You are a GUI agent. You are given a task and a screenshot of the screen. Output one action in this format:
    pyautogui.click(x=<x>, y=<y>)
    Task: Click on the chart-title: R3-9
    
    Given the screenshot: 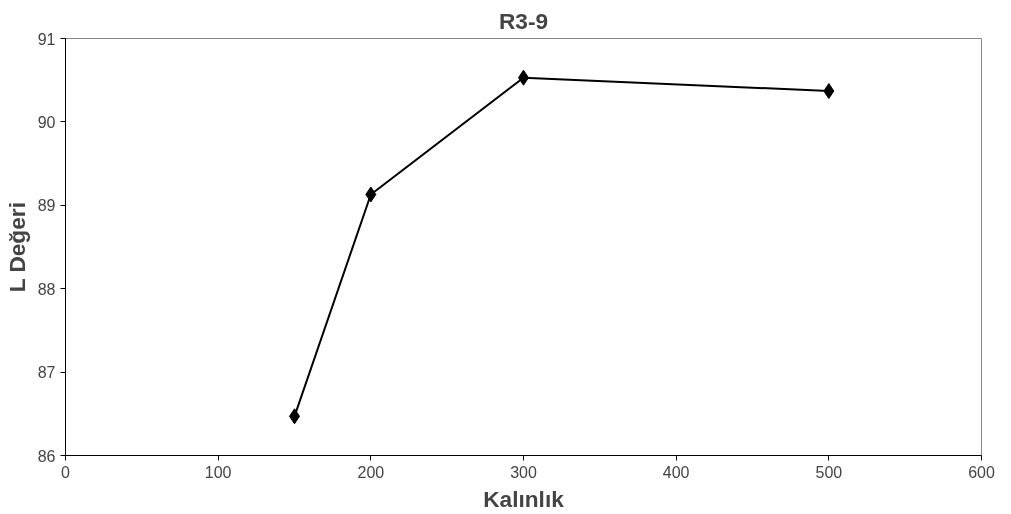 What is the action you would take?
    pyautogui.click(x=523, y=20)
    